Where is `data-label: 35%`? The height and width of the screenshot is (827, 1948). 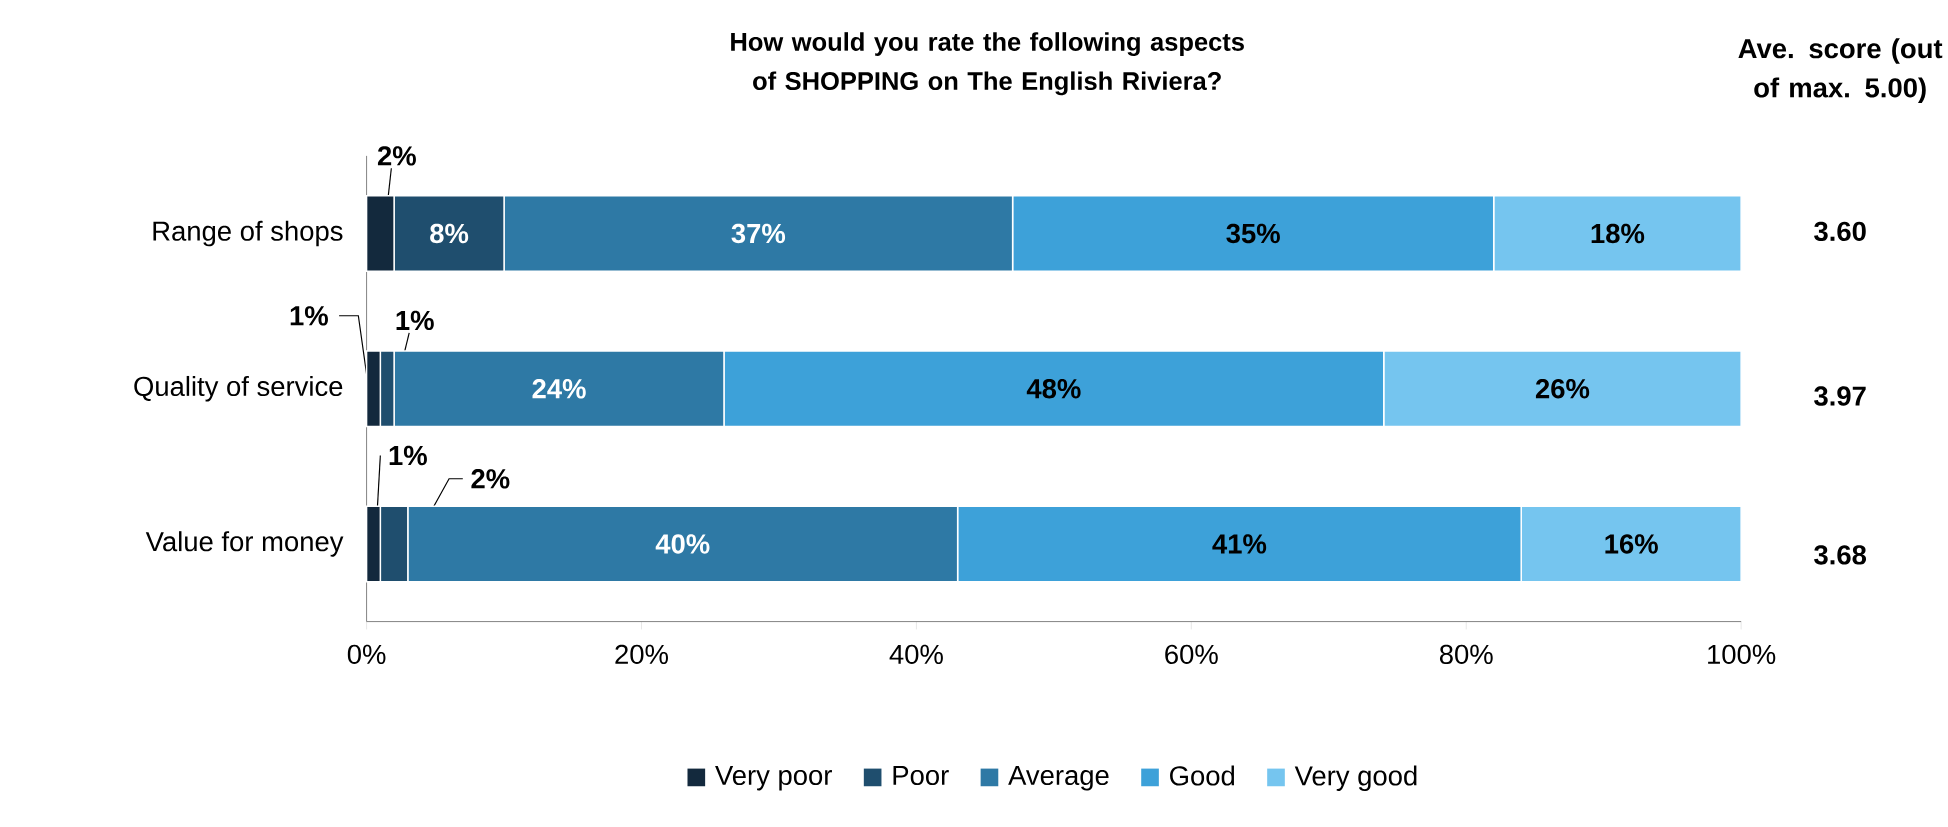
data-label: 35% is located at coordinates (1253, 233).